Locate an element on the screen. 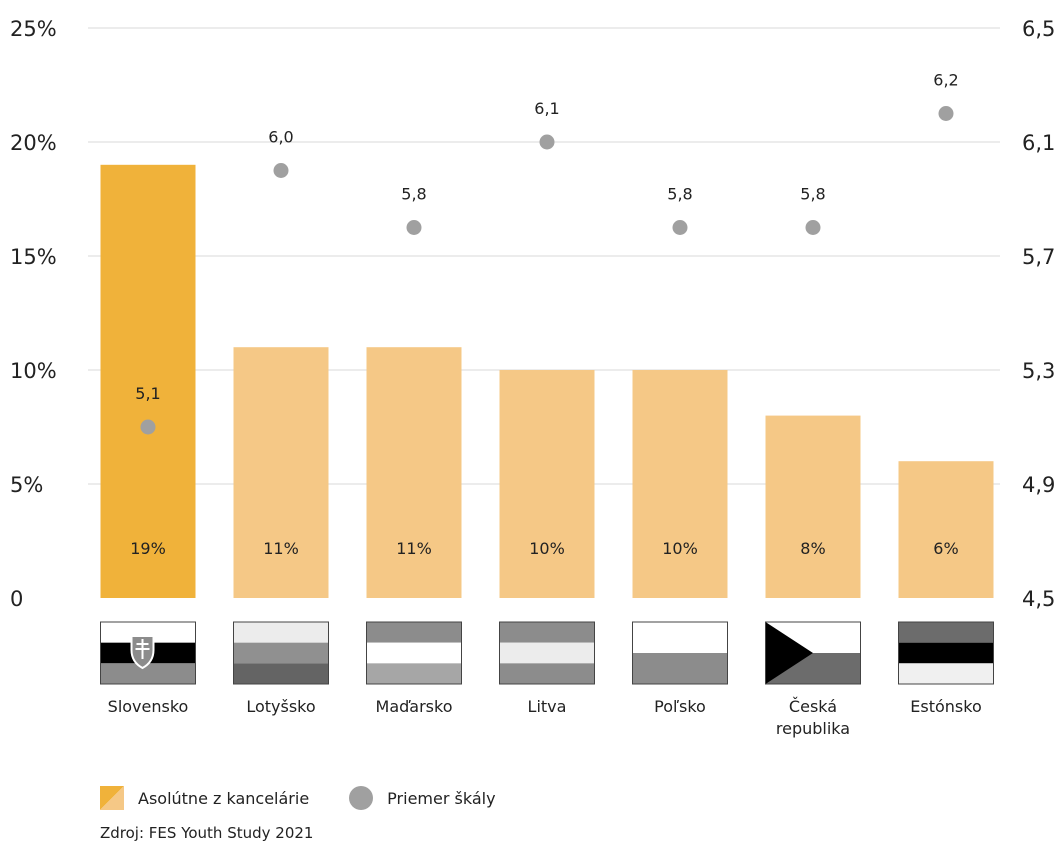 The height and width of the screenshot is (842, 1062). category-label-line: republika is located at coordinates (813, 728).